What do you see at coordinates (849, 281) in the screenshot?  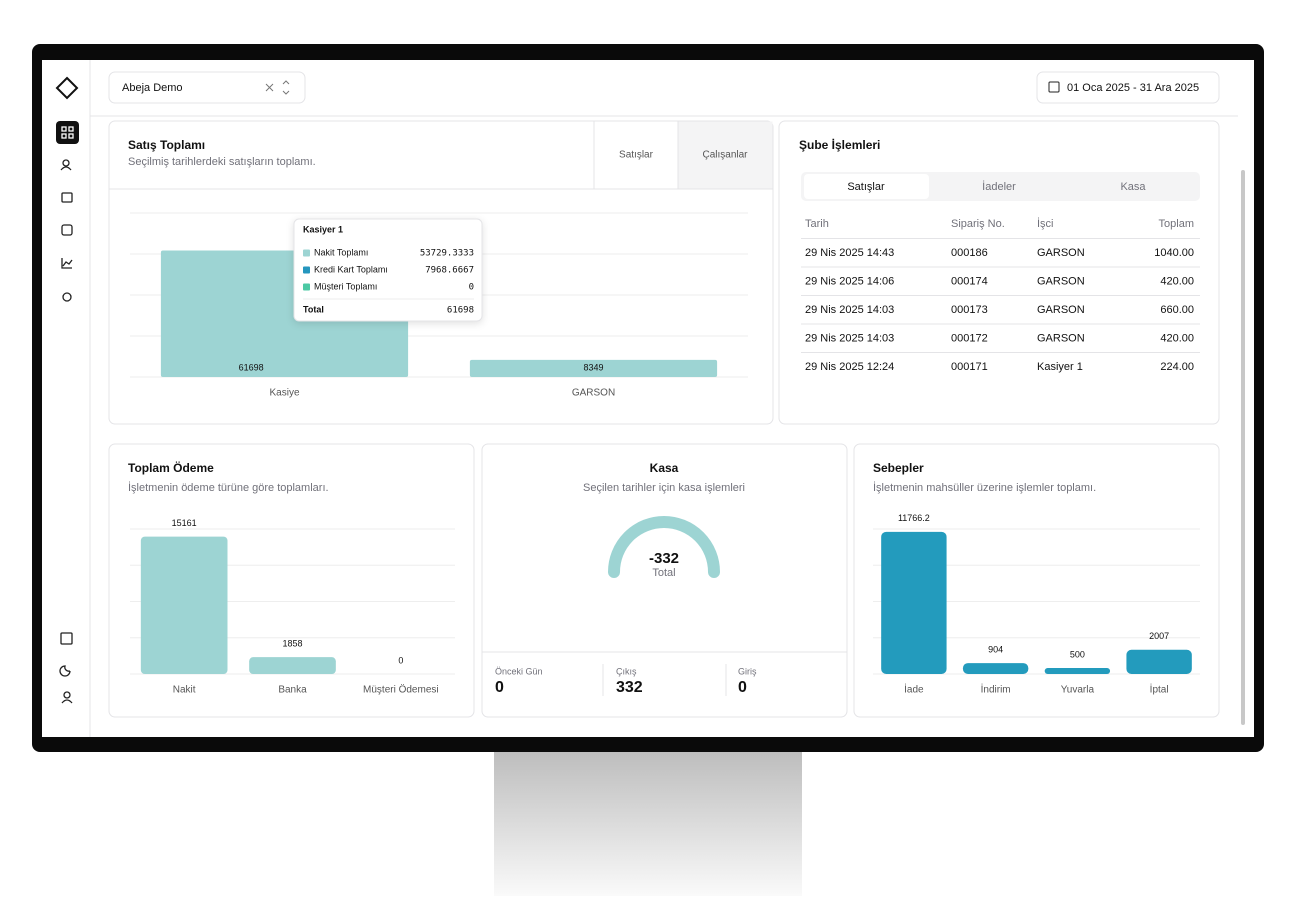 I see `table-cell: 29 Nis 2025 14:06` at bounding box center [849, 281].